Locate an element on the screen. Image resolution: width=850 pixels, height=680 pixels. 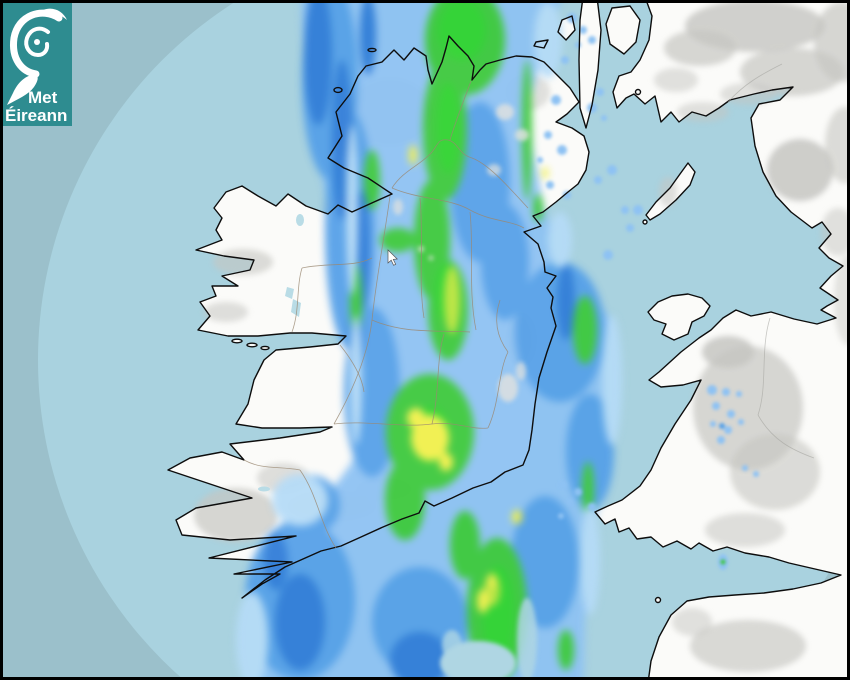
met-eireann-logo: Met Éireann is located at coordinates (37, 64).